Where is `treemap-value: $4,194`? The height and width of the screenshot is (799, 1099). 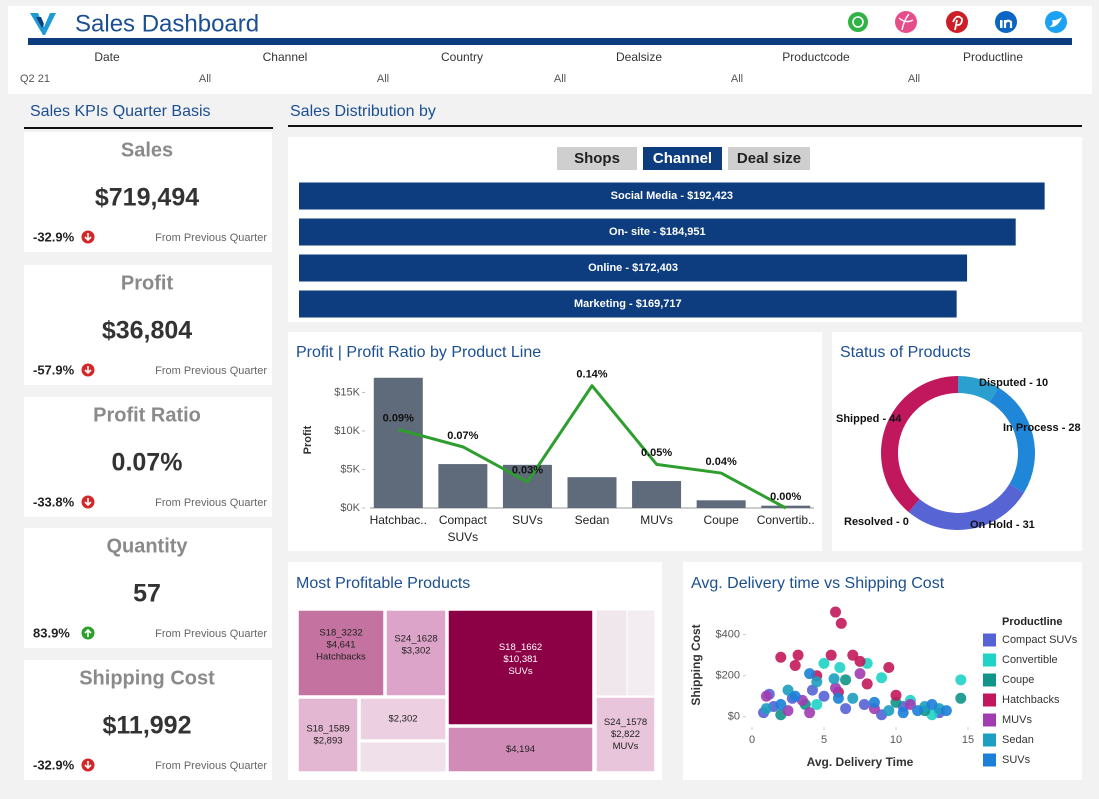
treemap-value: $4,194 is located at coordinates (520, 749).